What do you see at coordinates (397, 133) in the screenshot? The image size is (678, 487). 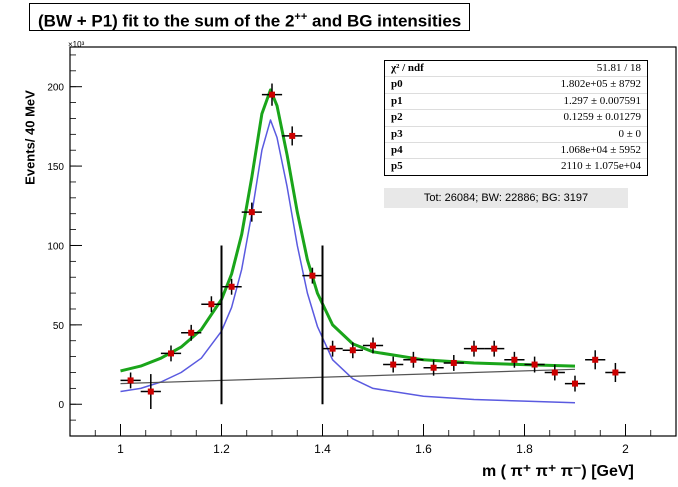 I see `stats-key: p3` at bounding box center [397, 133].